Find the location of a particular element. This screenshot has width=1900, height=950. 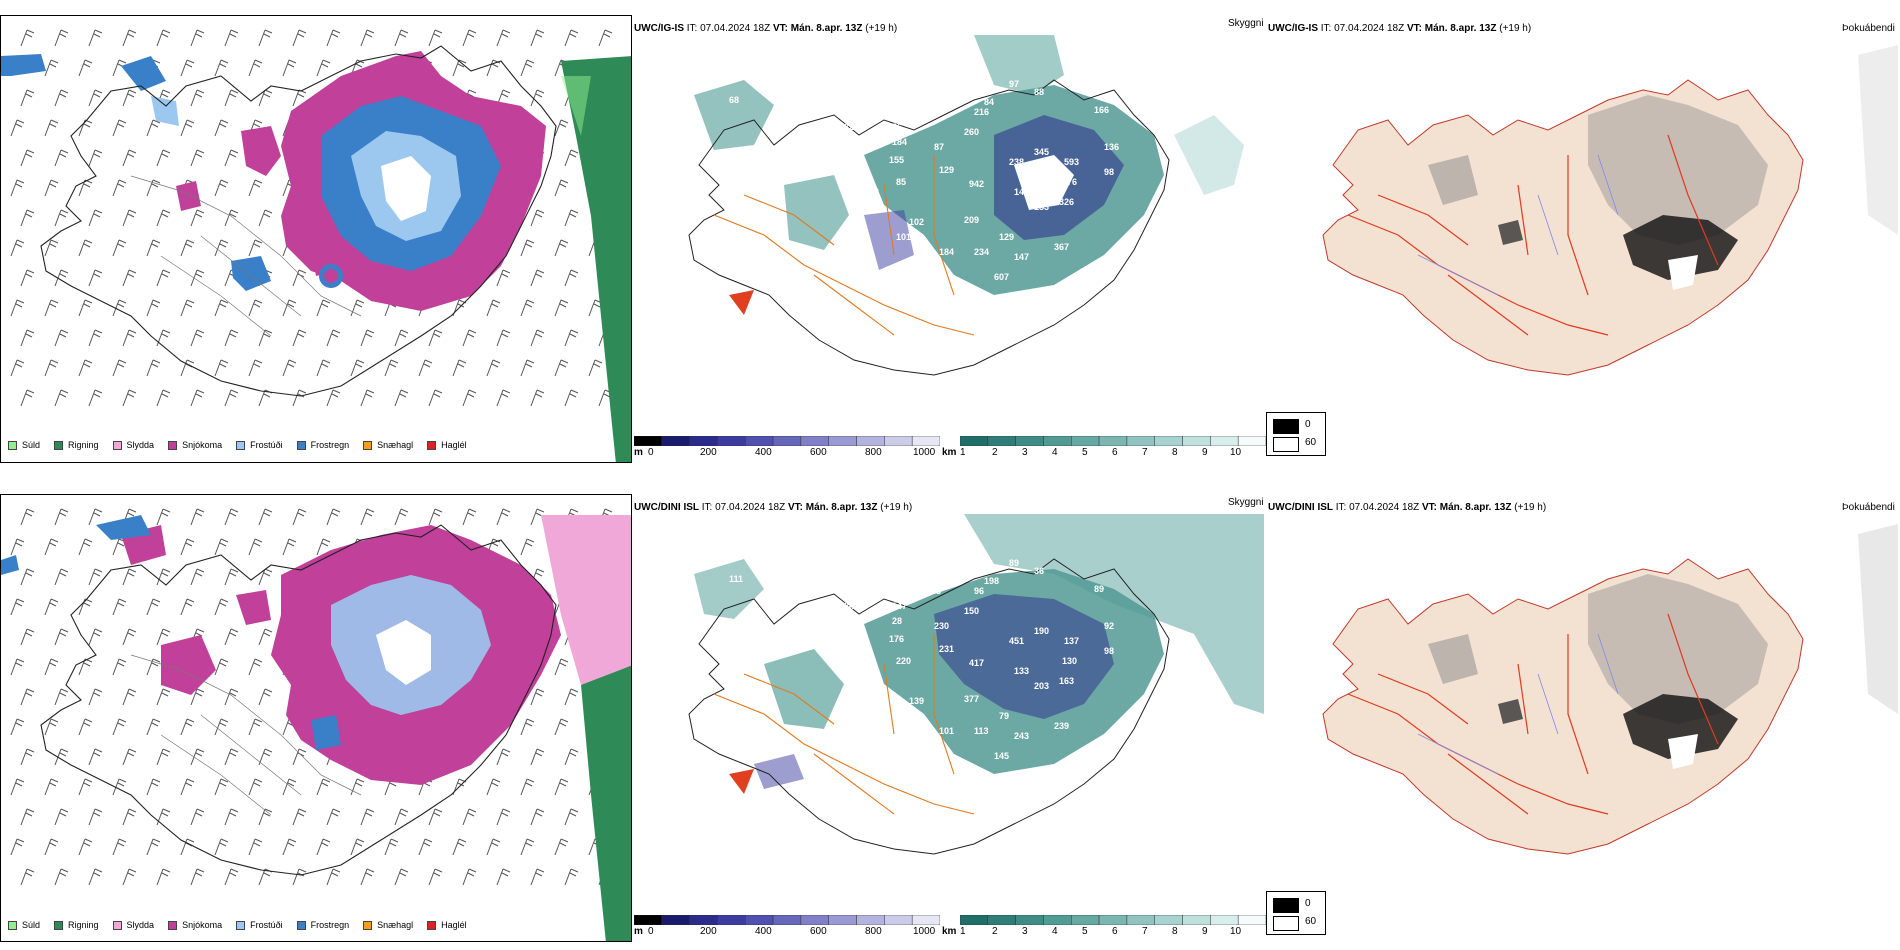

legend-item-sudl: Súld is located at coordinates (24, 445).